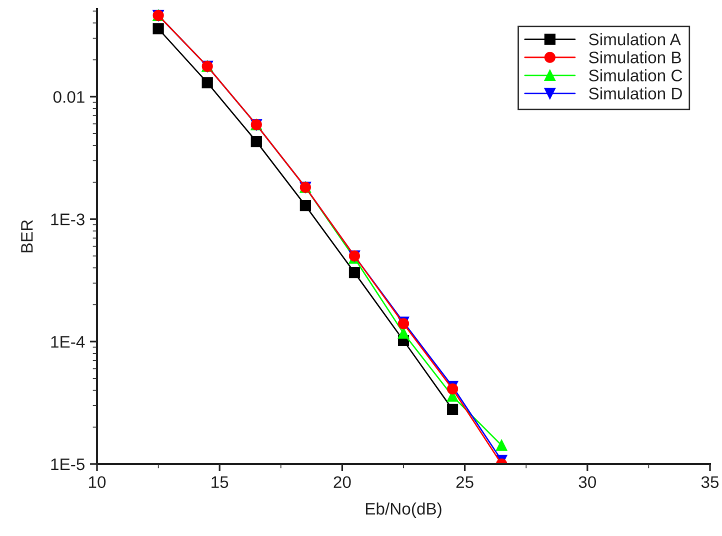 Image resolution: width=722 pixels, height=536 pixels. Describe the element at coordinates (635, 39) in the screenshot. I see `legend-label: Simulation A` at that location.